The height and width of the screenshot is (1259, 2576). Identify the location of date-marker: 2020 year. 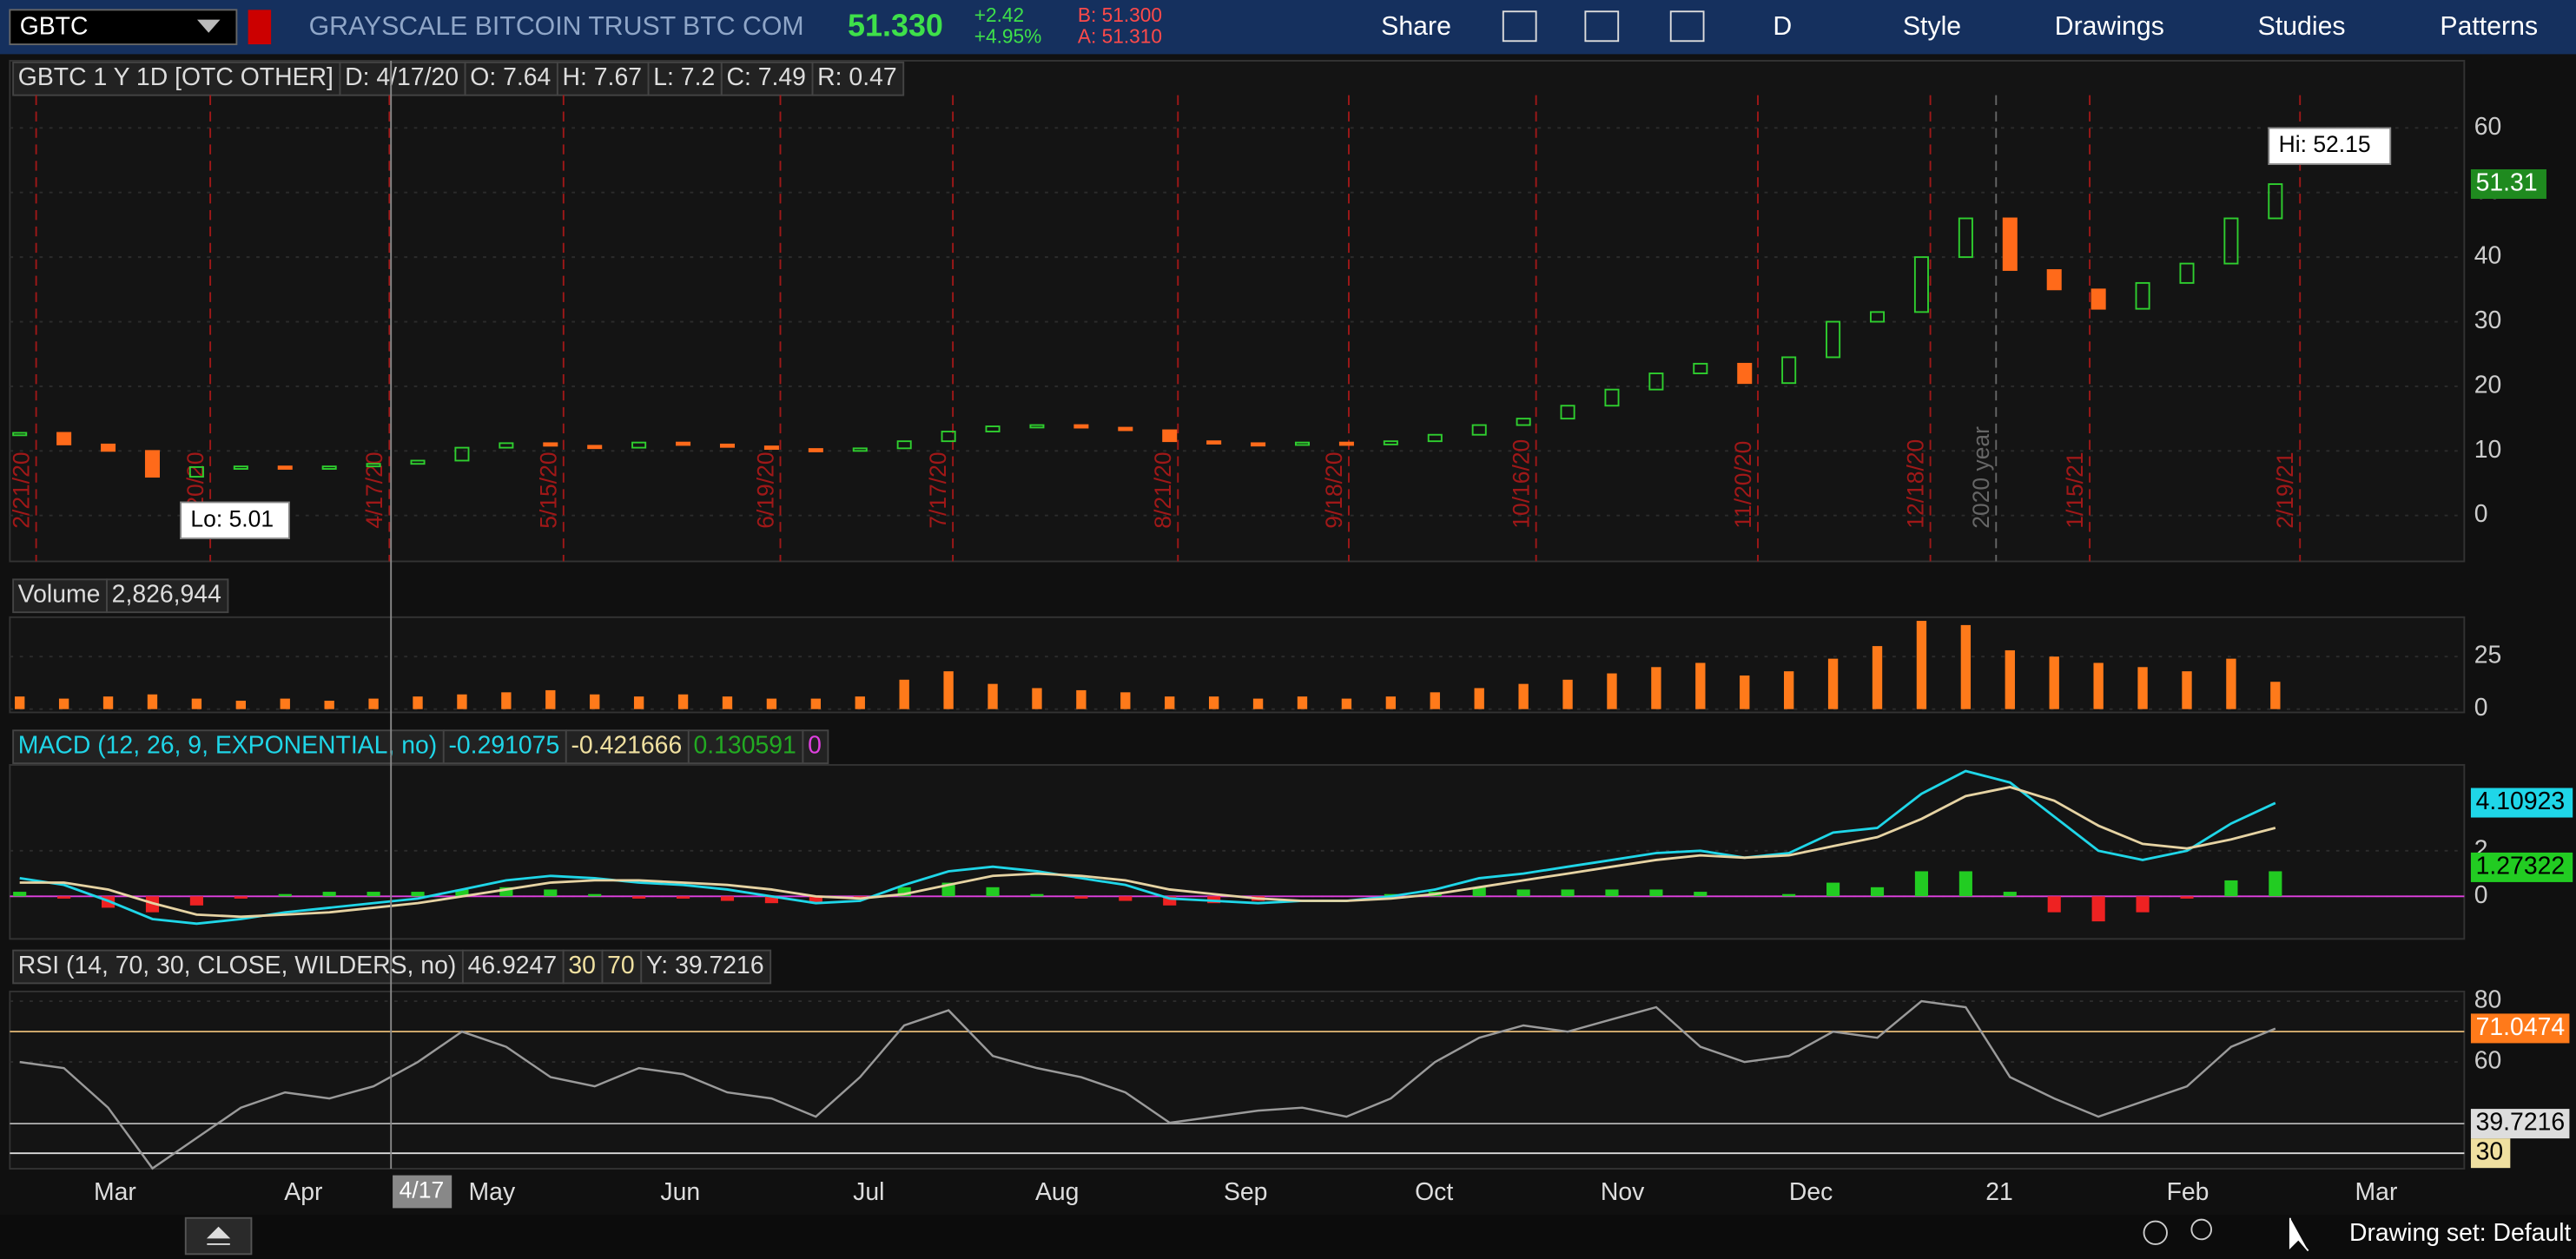
(1981, 478).